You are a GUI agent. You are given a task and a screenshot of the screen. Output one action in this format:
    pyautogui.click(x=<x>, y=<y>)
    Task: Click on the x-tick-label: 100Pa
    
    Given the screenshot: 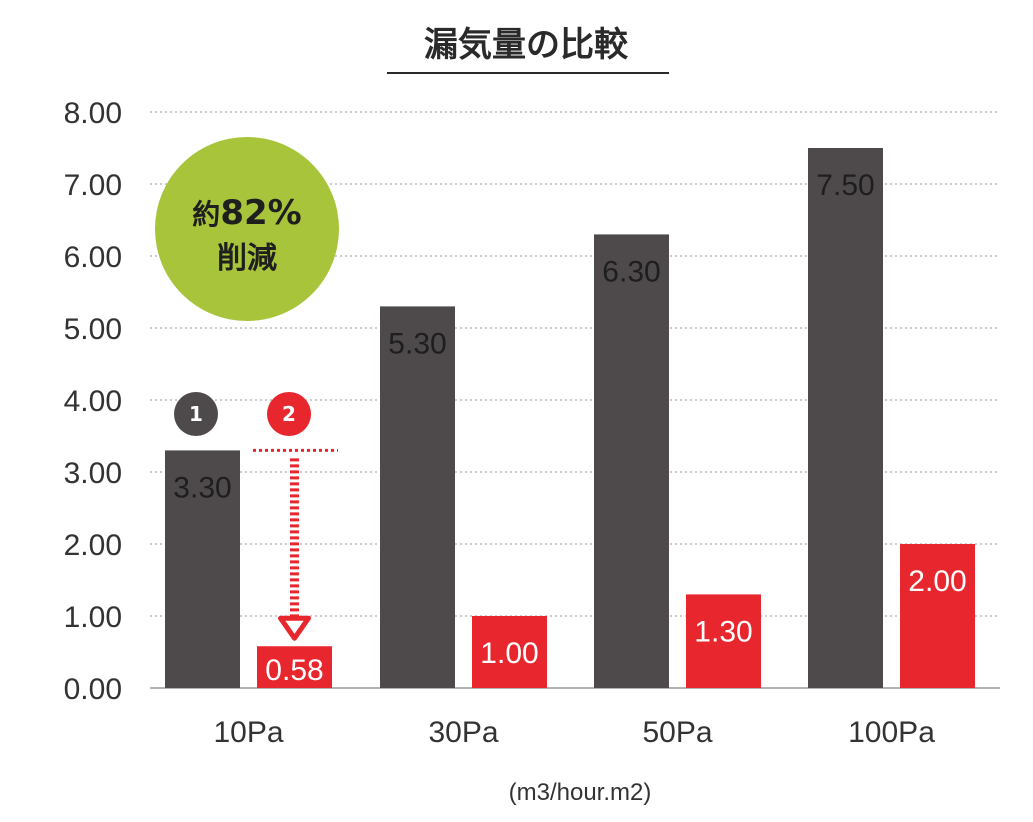 What is the action you would take?
    pyautogui.click(x=891, y=732)
    